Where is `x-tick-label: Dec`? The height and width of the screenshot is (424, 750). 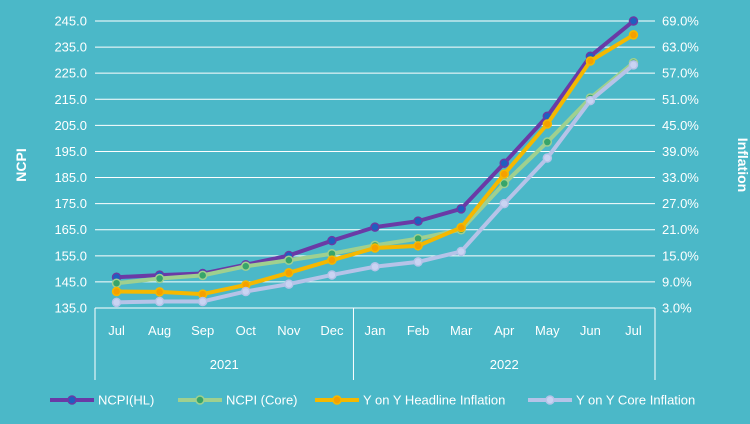 x-tick-label: Dec is located at coordinates (332, 330).